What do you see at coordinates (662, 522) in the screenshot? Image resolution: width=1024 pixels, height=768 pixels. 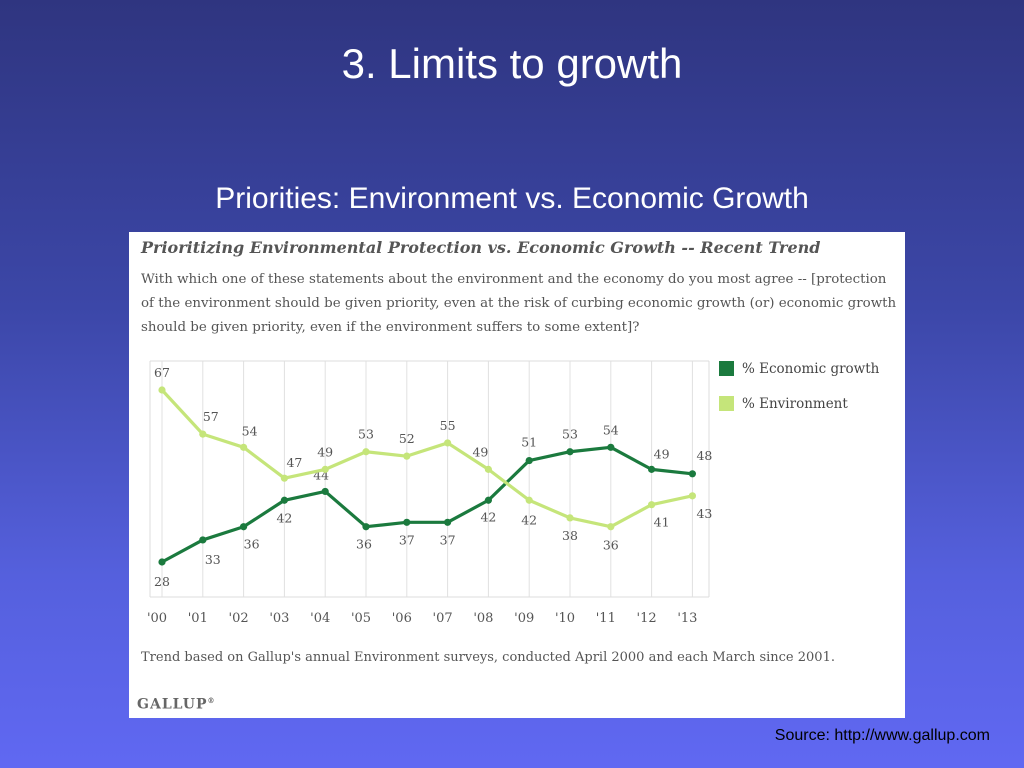 I see `data-label: 41` at bounding box center [662, 522].